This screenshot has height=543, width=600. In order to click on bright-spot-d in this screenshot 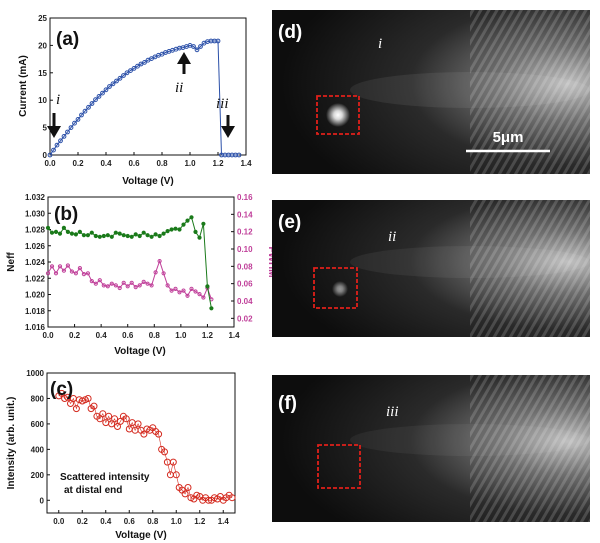, I will do `click(338, 115)`.